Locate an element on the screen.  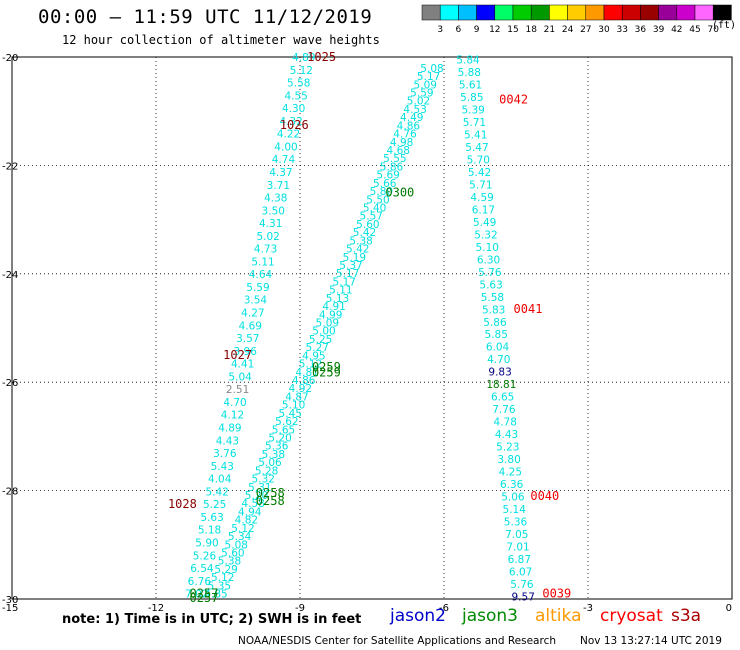
wave-height-value-left: 5.18 is located at coordinates (209, 531).